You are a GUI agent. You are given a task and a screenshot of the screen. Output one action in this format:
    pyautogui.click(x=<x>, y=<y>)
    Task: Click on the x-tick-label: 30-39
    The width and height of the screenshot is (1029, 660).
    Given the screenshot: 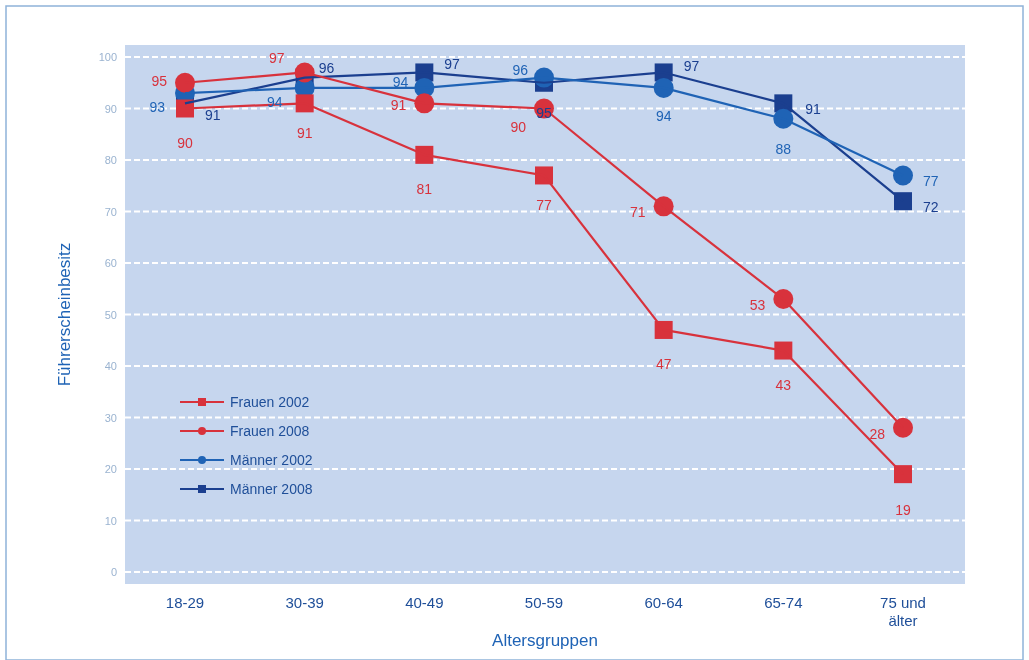 What is the action you would take?
    pyautogui.click(x=304, y=602)
    